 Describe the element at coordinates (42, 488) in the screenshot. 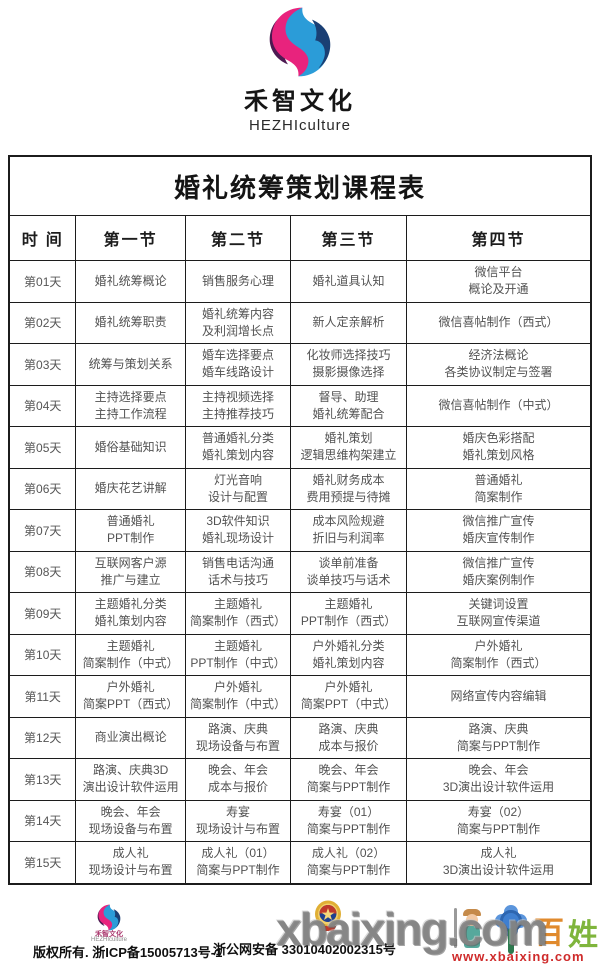

I see `day-label: 第06天` at that location.